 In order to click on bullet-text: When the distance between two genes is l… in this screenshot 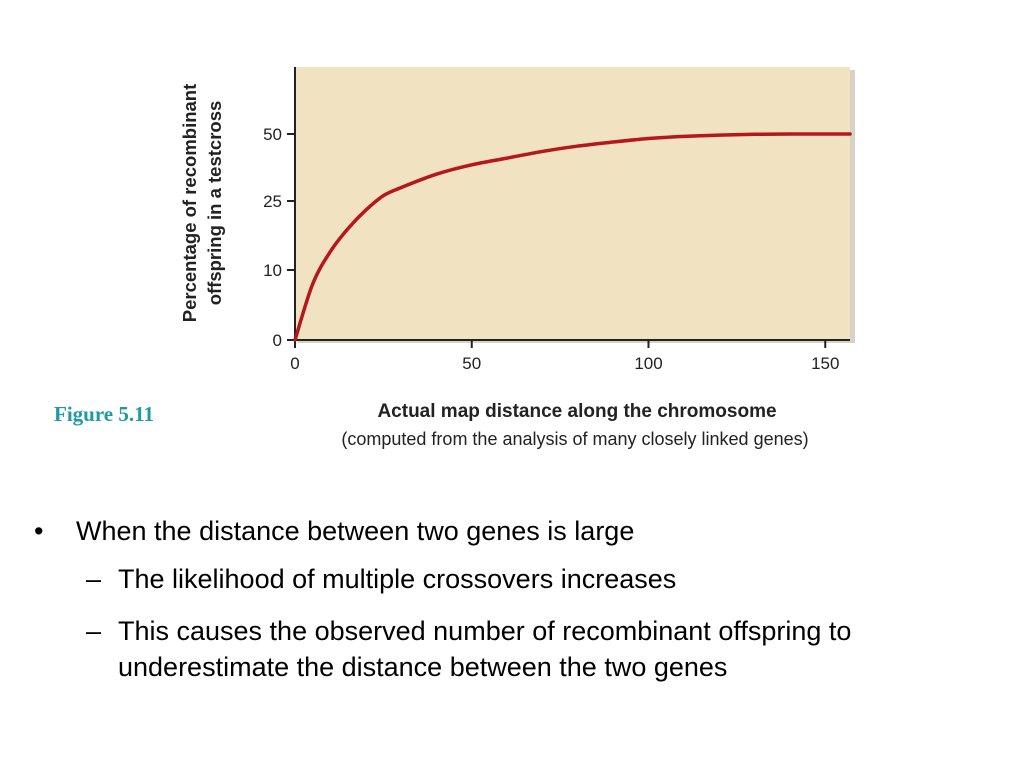, I will do `click(355, 531)`.